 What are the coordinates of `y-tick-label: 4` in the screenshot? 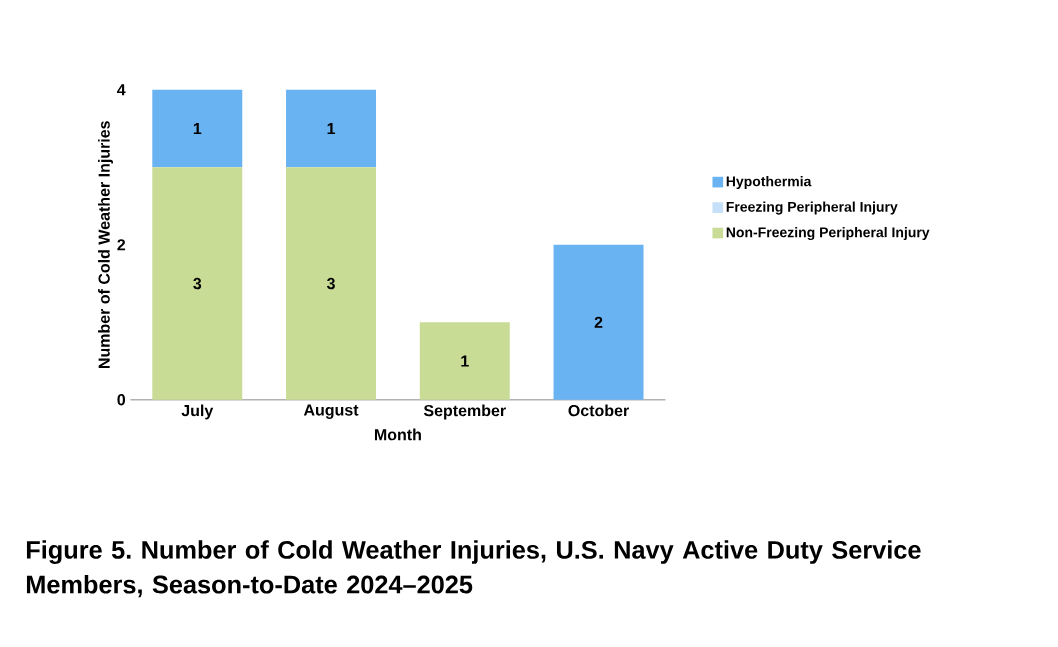 It's located at (121, 90).